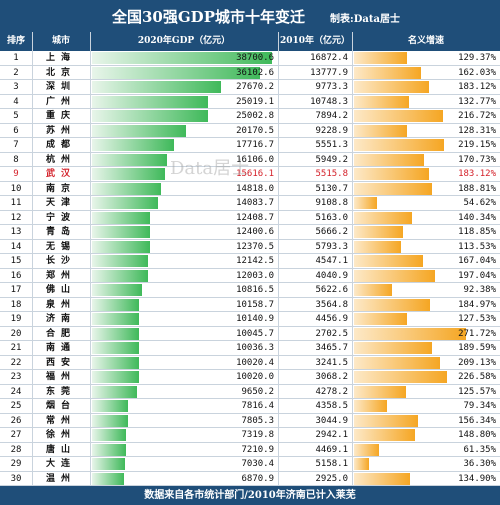 The image size is (500, 505). Describe the element at coordinates (250, 232) in the screenshot. I see `table-row: 13 青岛 12400.6 5666.2 118.85%` at that location.